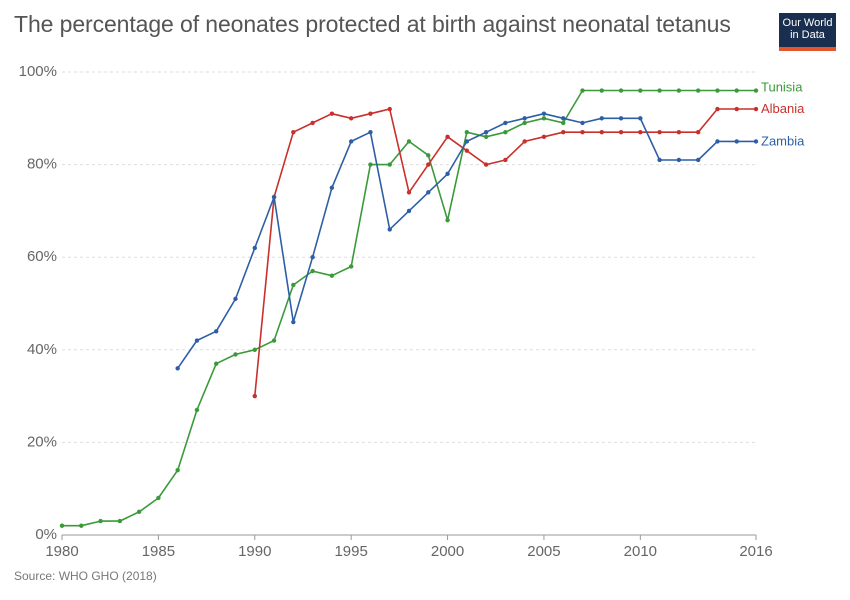 The image size is (850, 600). Describe the element at coordinates (158, 551) in the screenshot. I see `x-tick-label: 1985` at that location.